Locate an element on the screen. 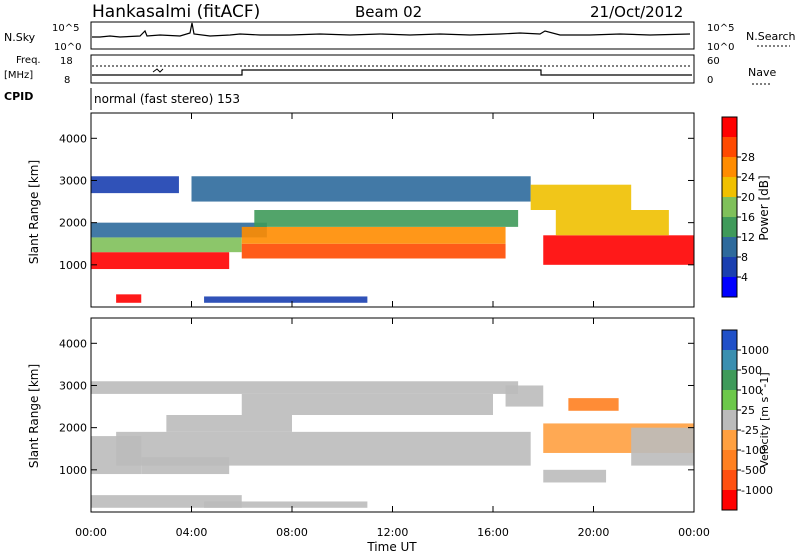  nsky-trace is located at coordinates (391, 30).